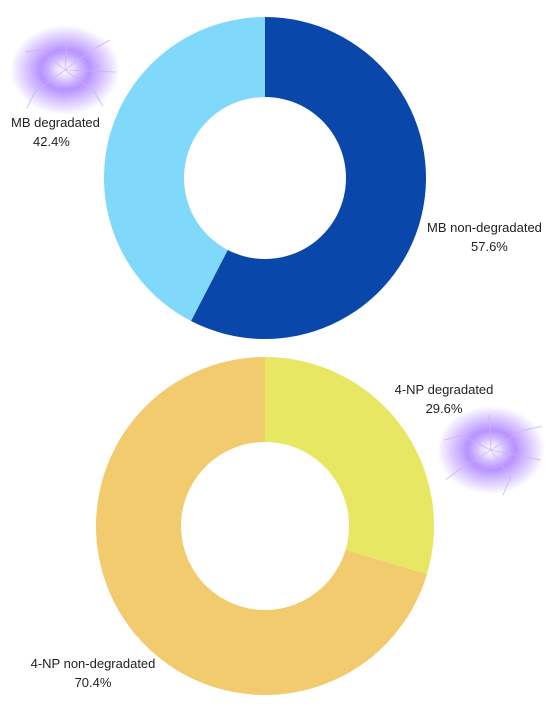 The width and height of the screenshot is (550, 707). Describe the element at coordinates (51, 141) in the screenshot. I see `slice-value: 42.4%` at that location.